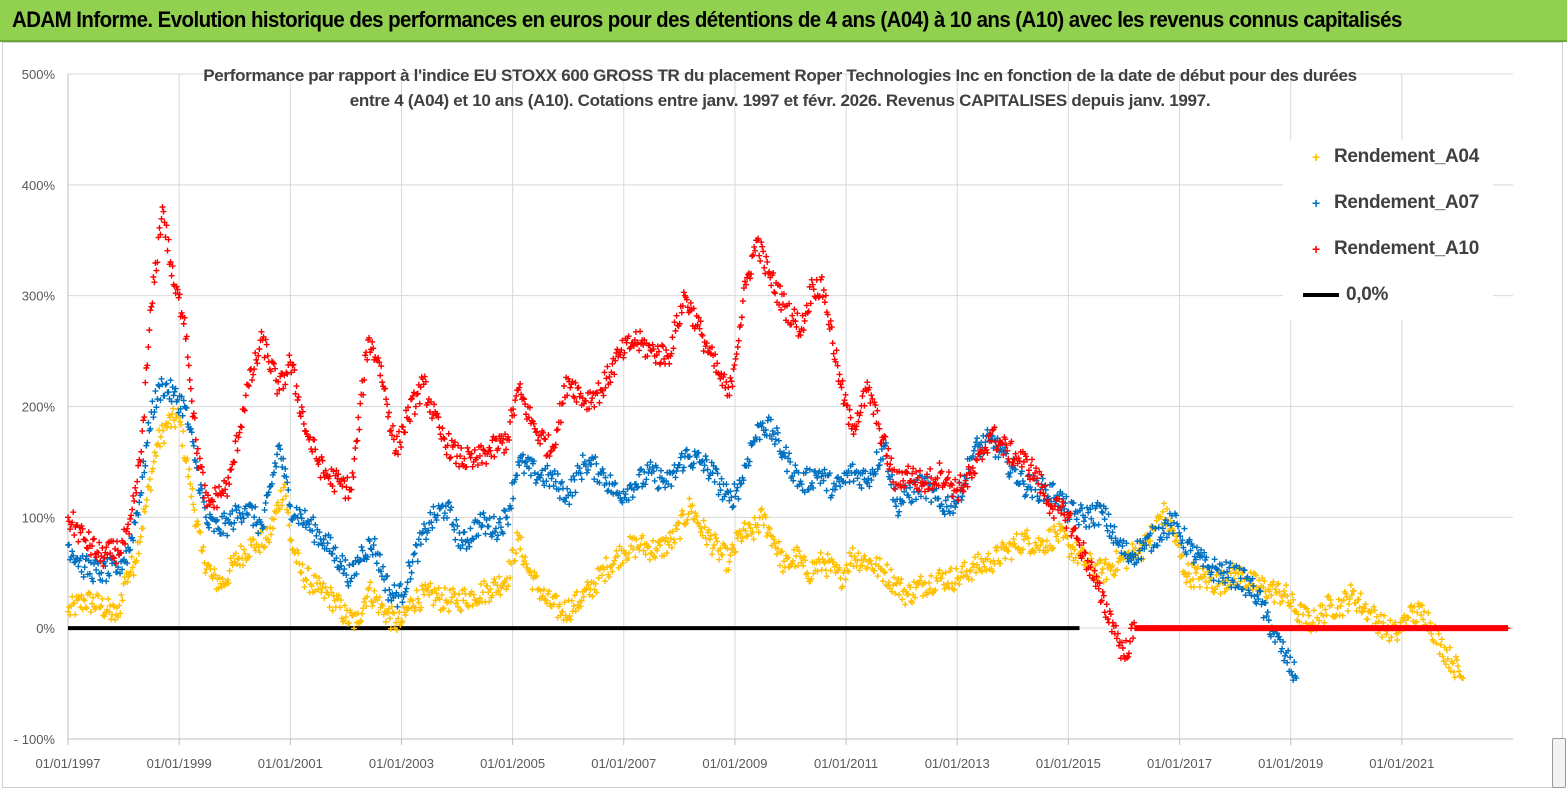 This screenshot has height=790, width=1567. I want to click on y-tick-label: 300%, so click(39, 296).